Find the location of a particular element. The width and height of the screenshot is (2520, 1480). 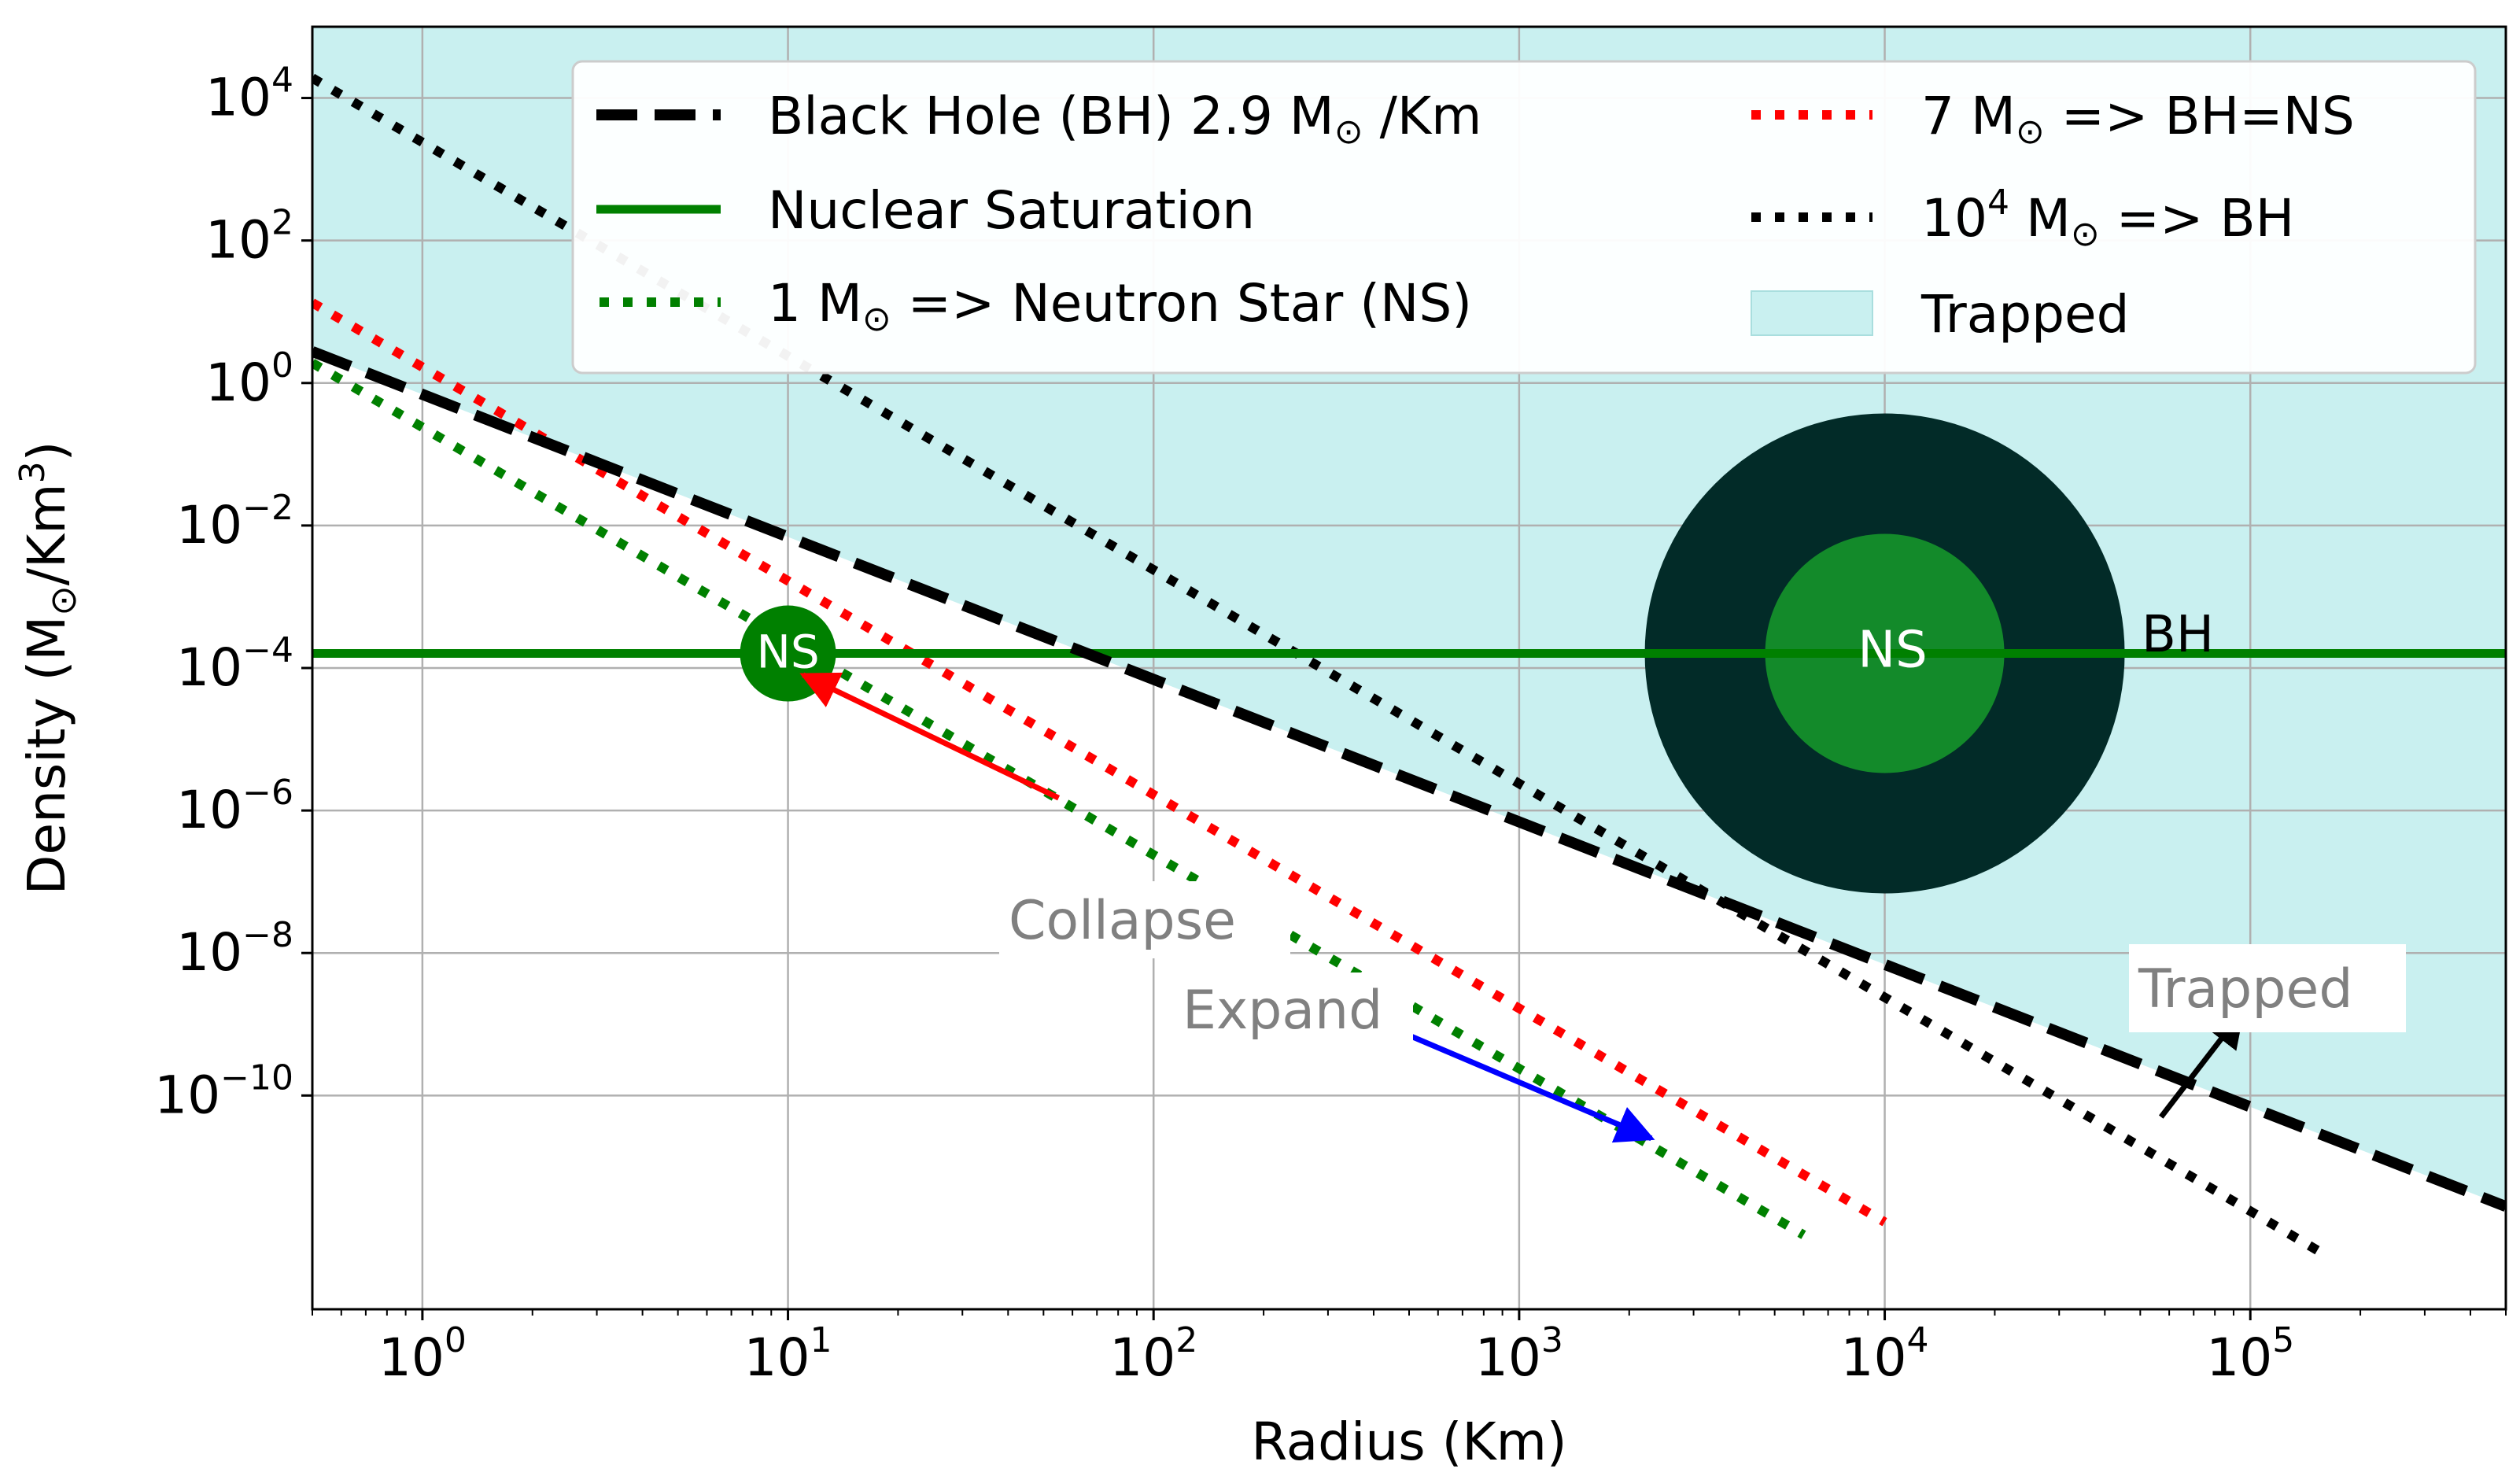

legend-label-nuc: Nuclear Saturation is located at coordinates (1011, 211).